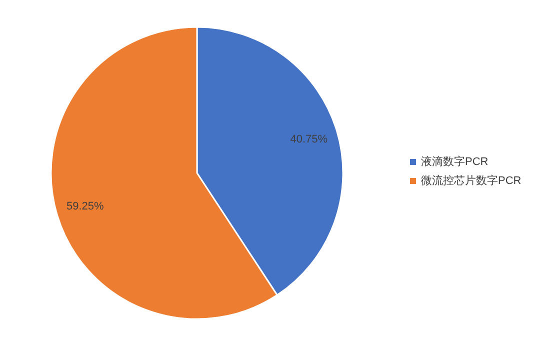 The width and height of the screenshot is (534, 348). Describe the element at coordinates (471, 180) in the screenshot. I see `legend-label: 微流控芯片数字PCR` at that location.